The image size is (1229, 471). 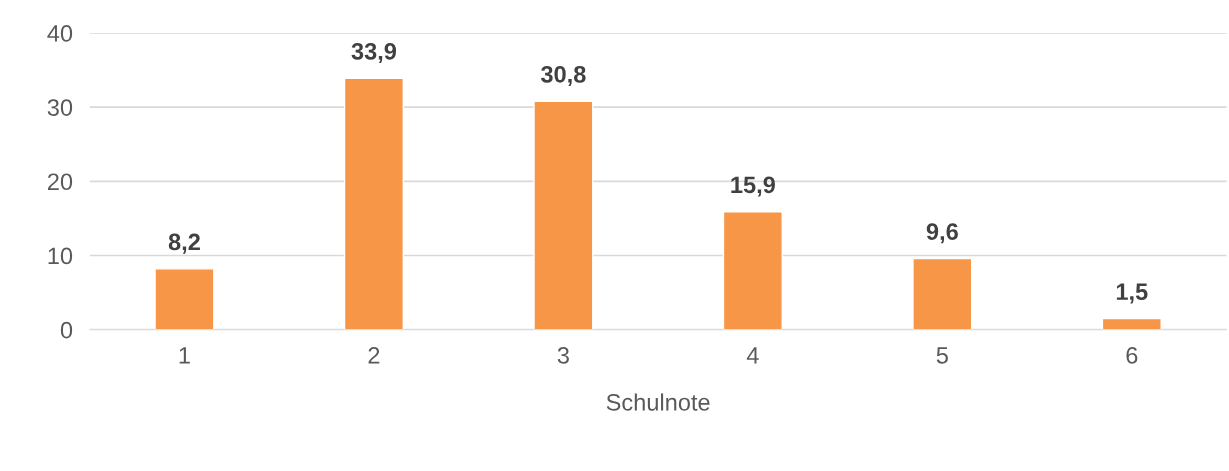 What do you see at coordinates (752, 355) in the screenshot?
I see `x-tick-label: 4` at bounding box center [752, 355].